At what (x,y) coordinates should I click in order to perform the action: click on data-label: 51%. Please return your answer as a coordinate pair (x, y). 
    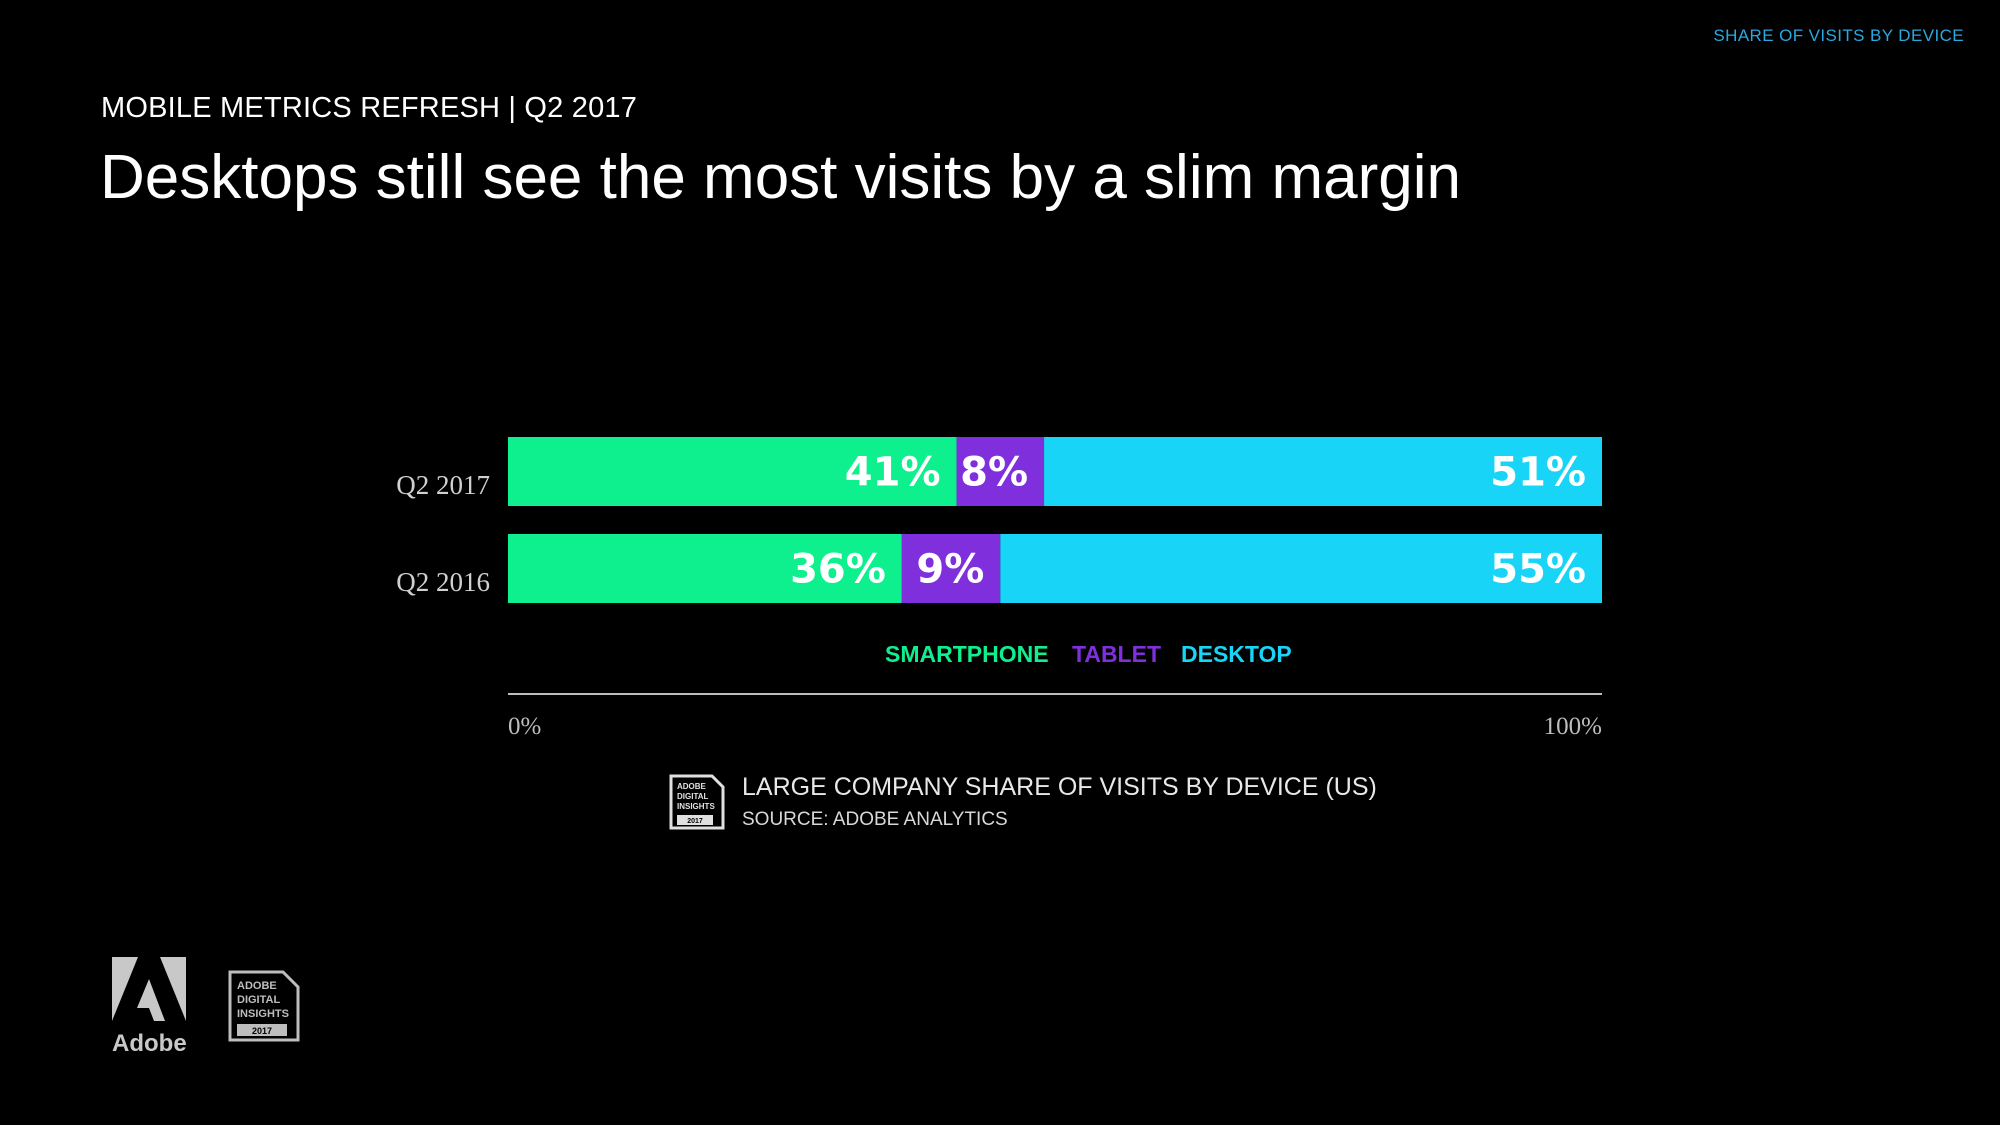
    Looking at the image, I should click on (1538, 473).